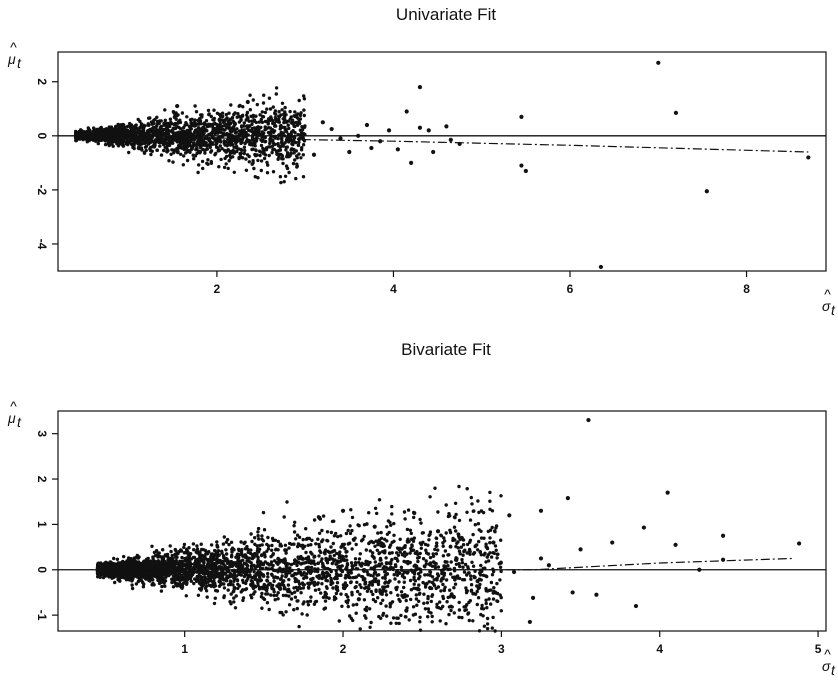  I want to click on point-cloud, so click(299, 558).